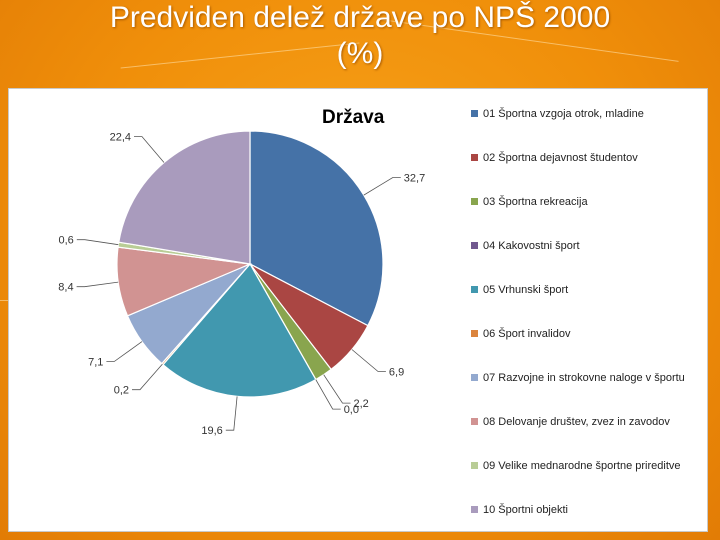 The width and height of the screenshot is (720, 540). Describe the element at coordinates (584, 378) in the screenshot. I see `legend-label: 07 Razvojne in strokovne naloge v športu` at that location.